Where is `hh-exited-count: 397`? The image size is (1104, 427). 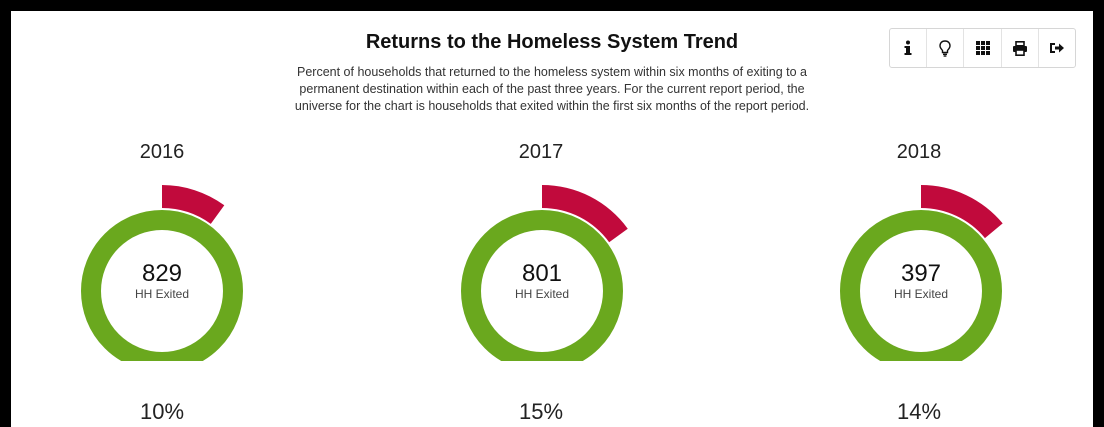 hh-exited-count: 397 is located at coordinates (921, 273).